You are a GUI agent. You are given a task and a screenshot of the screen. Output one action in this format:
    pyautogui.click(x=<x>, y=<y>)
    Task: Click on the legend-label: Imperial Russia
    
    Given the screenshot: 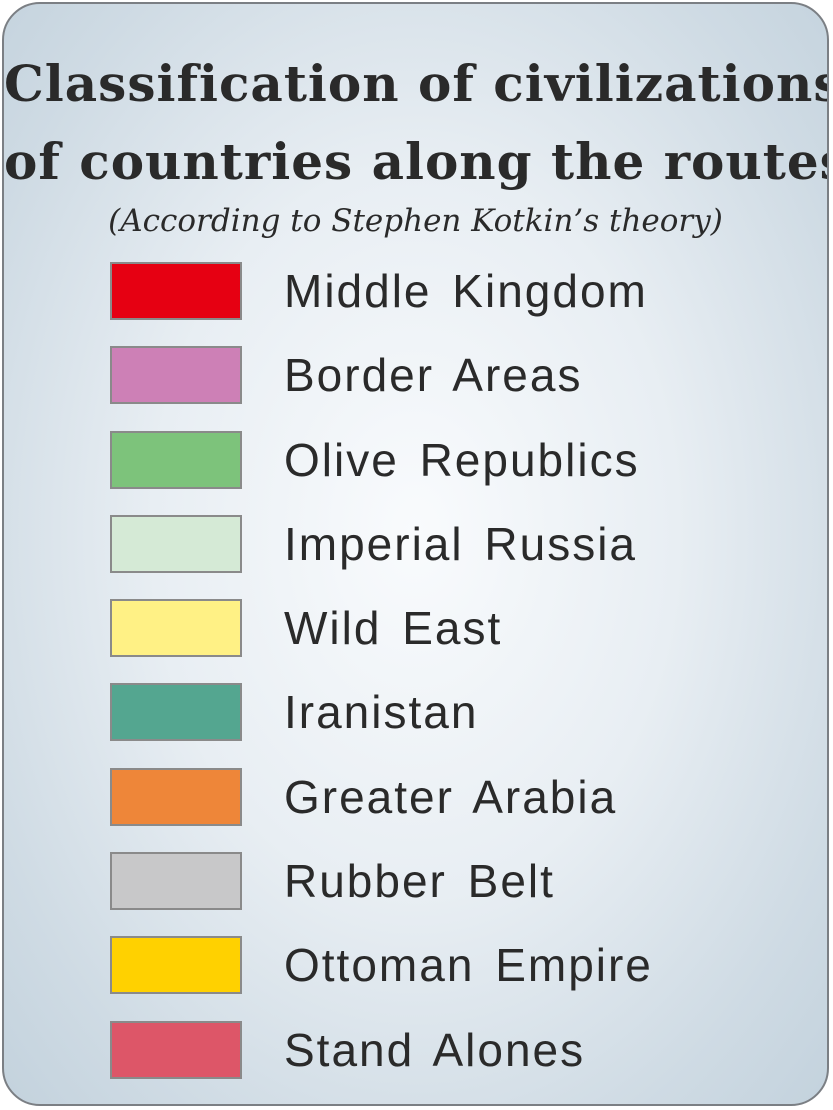 What is the action you would take?
    pyautogui.click(x=460, y=543)
    